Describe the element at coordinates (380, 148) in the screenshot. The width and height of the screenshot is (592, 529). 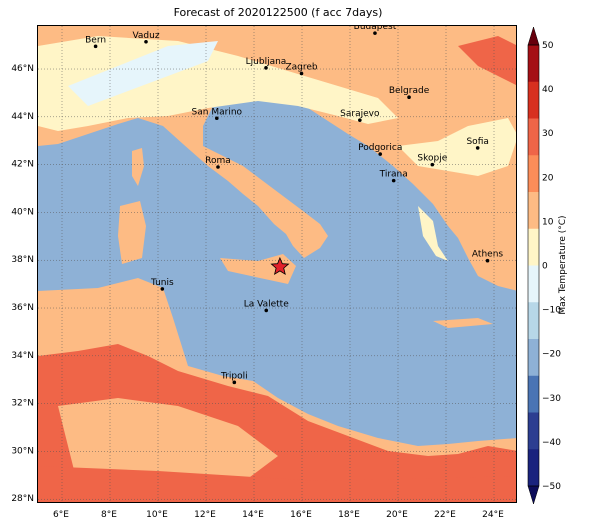
I see `city-label: Podgorica` at that location.